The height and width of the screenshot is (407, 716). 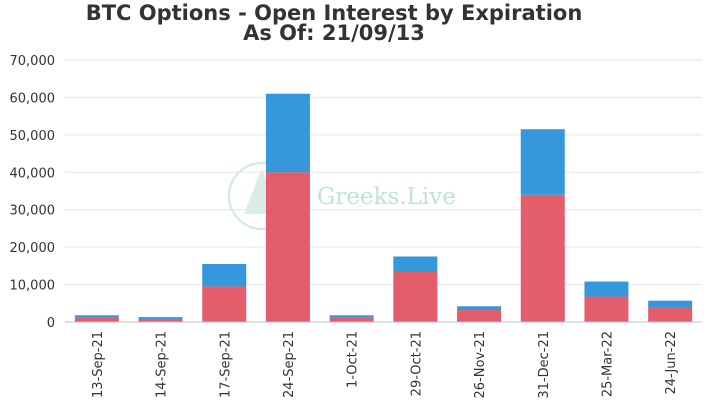 What do you see at coordinates (33, 61) in the screenshot?
I see `y-tick-label: 70,000` at bounding box center [33, 61].